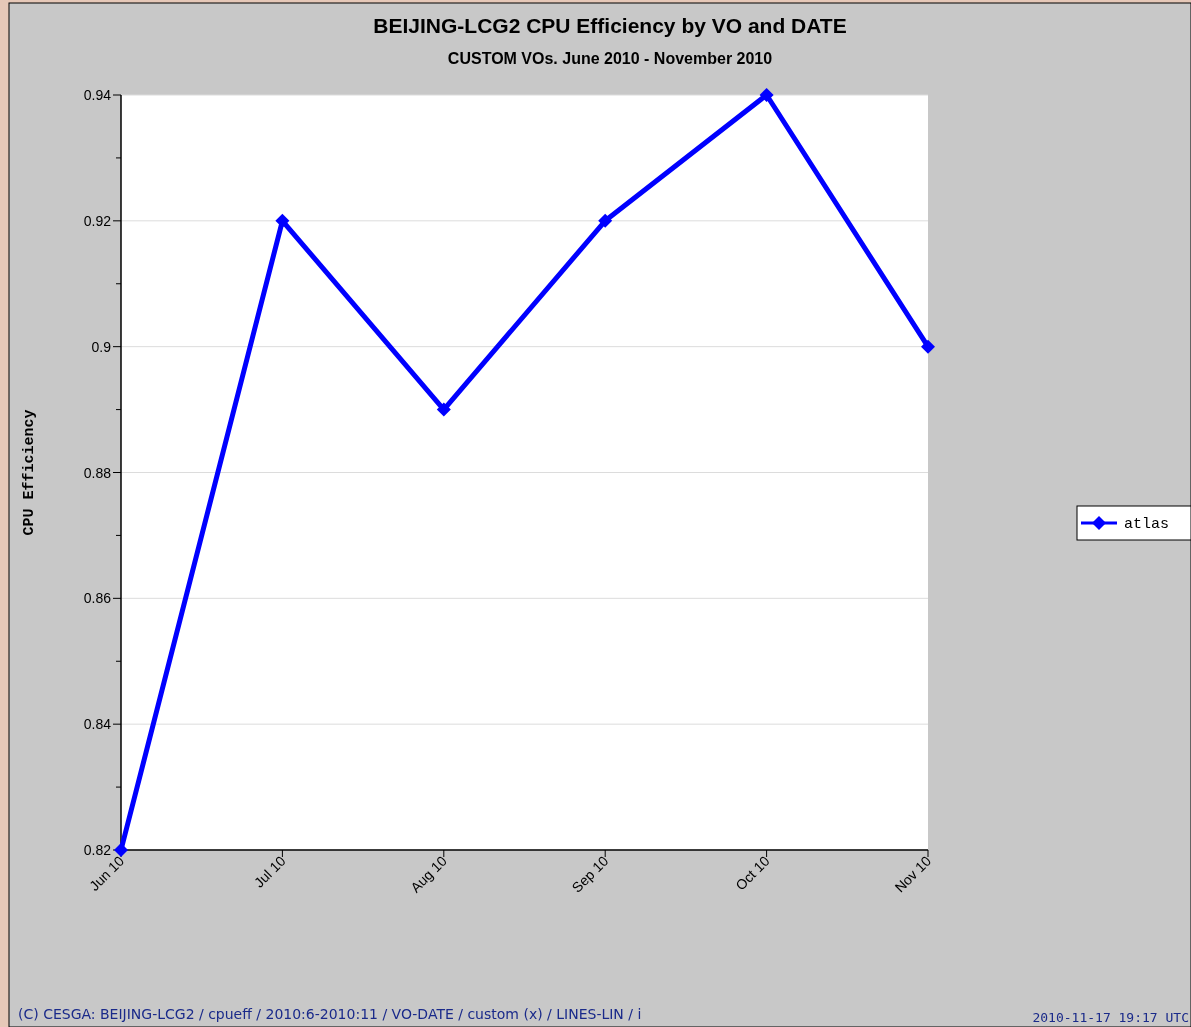  Describe the element at coordinates (97, 598) in the screenshot. I see `y-tick-label: 0.86` at that location.